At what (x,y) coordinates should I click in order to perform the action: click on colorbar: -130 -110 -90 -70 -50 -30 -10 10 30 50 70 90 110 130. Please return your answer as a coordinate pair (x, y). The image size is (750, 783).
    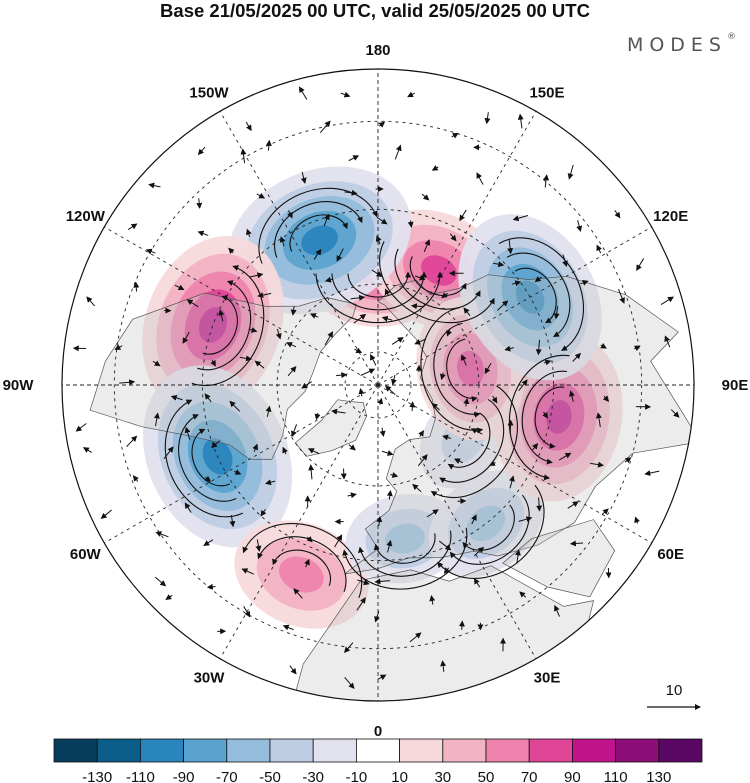
    Looking at the image, I should click on (378, 760).